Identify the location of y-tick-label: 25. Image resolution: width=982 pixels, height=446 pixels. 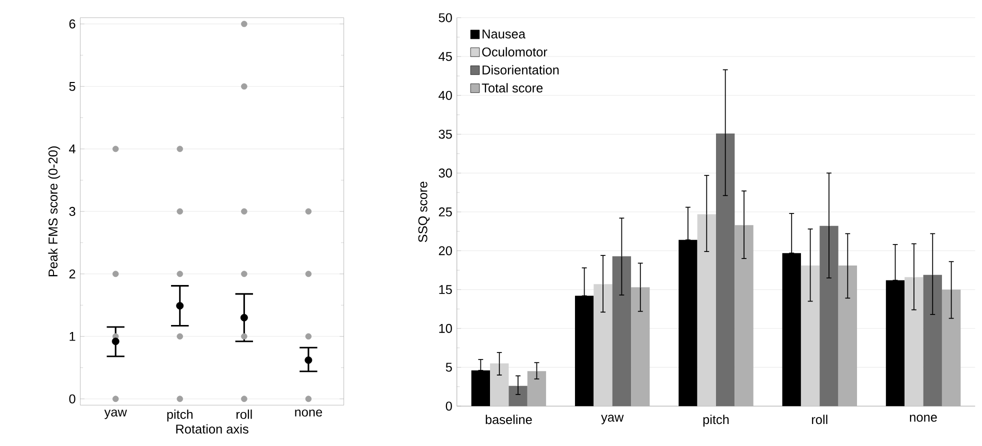
(445, 211).